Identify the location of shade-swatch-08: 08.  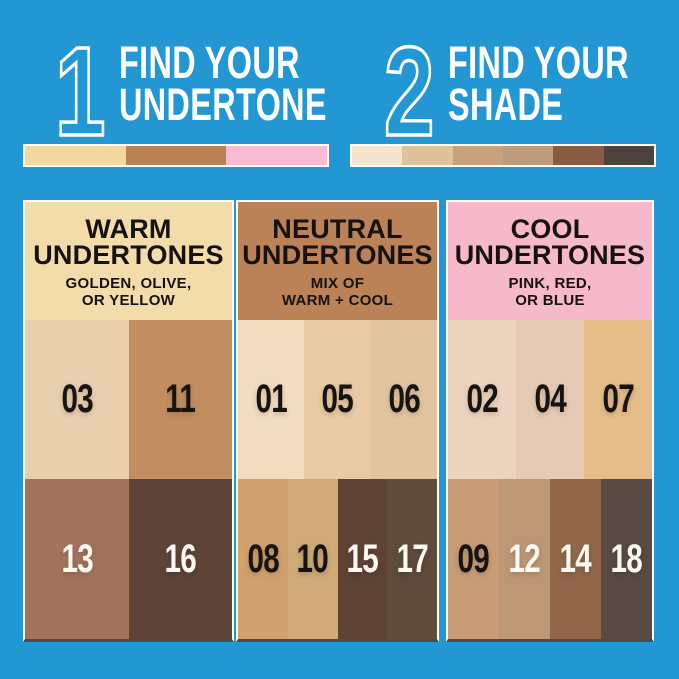
(263, 559).